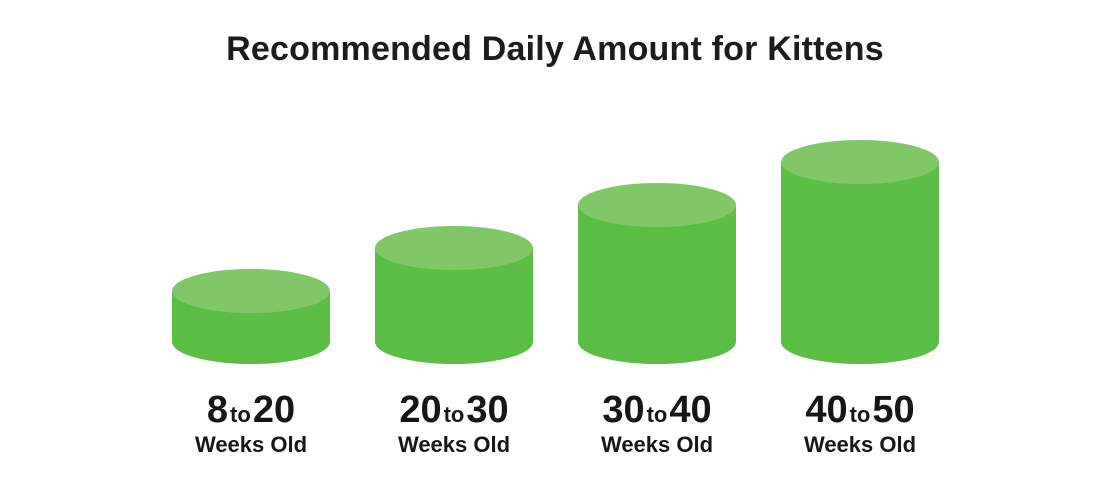  I want to click on range-end: 40, so click(690, 410).